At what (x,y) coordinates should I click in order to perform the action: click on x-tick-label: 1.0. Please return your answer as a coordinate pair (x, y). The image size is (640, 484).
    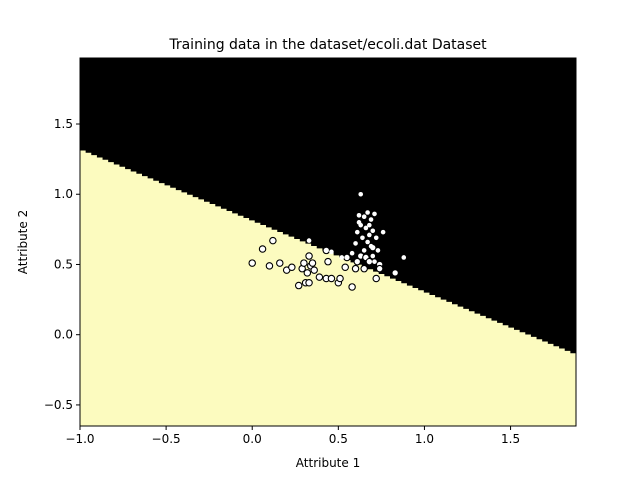
    Looking at the image, I should click on (424, 439).